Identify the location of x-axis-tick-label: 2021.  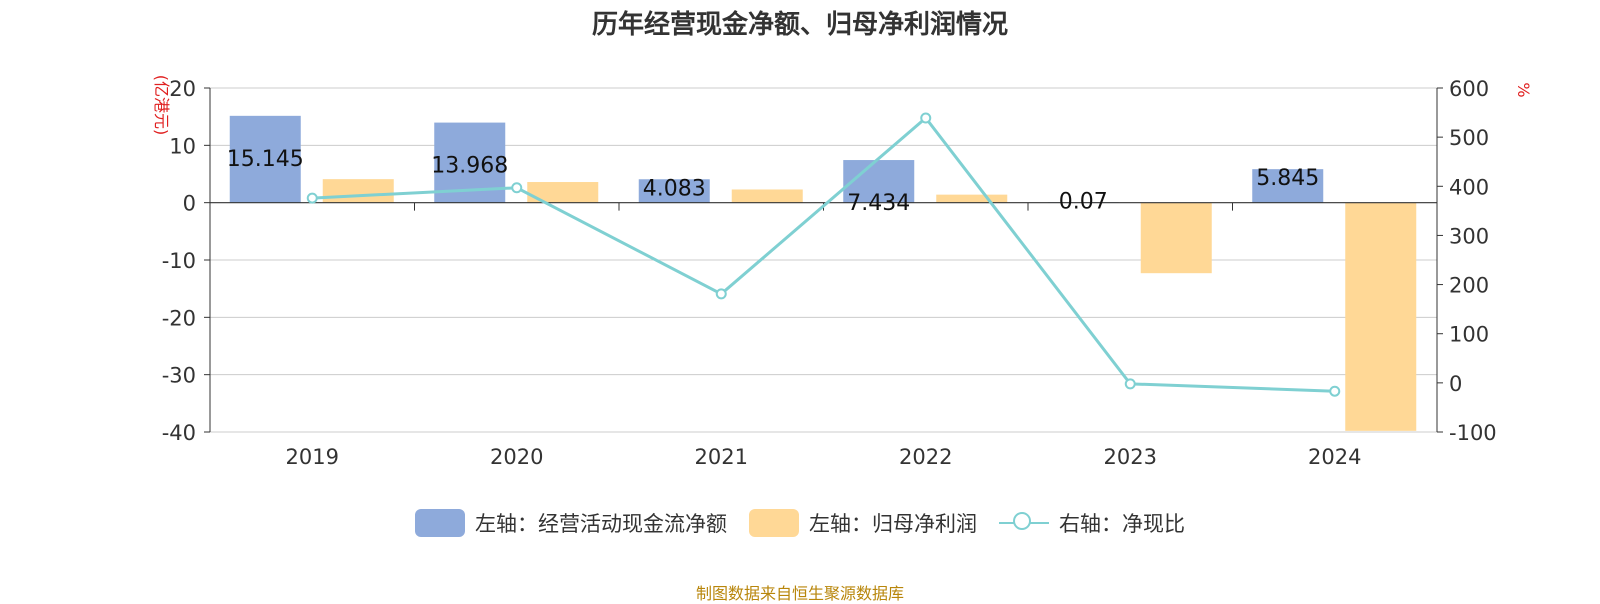
(721, 457).